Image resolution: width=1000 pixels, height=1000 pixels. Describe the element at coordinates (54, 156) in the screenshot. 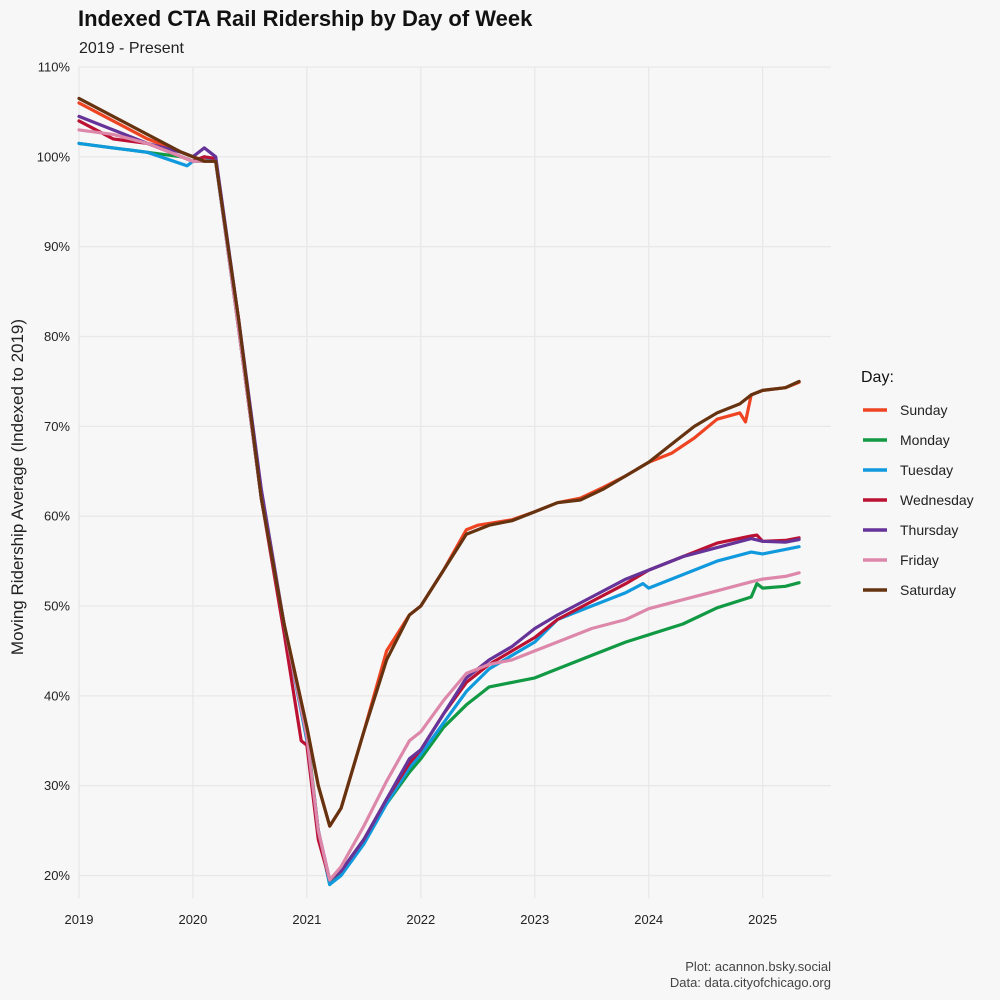

I see `y-tick-label: 100%` at that location.